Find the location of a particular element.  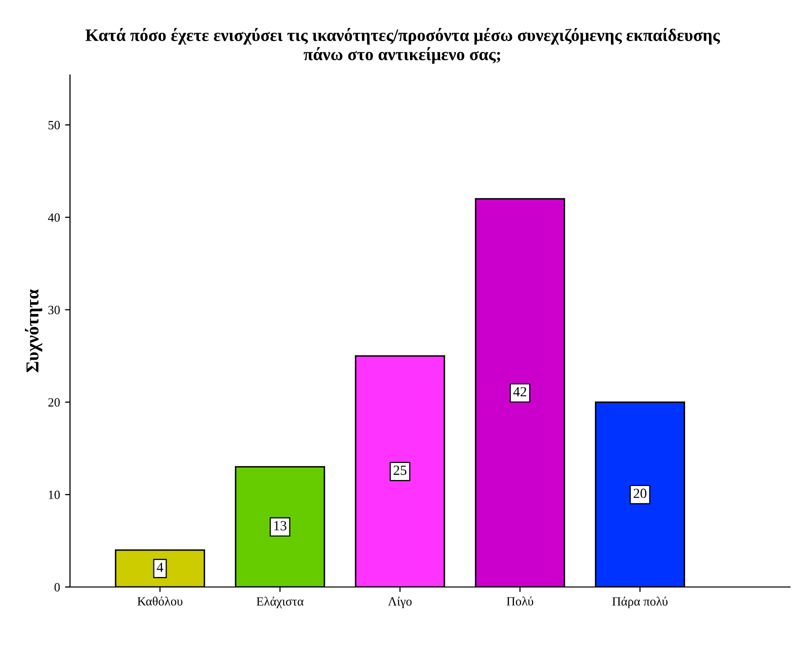

y-tick-label: 10 is located at coordinates (54, 495).